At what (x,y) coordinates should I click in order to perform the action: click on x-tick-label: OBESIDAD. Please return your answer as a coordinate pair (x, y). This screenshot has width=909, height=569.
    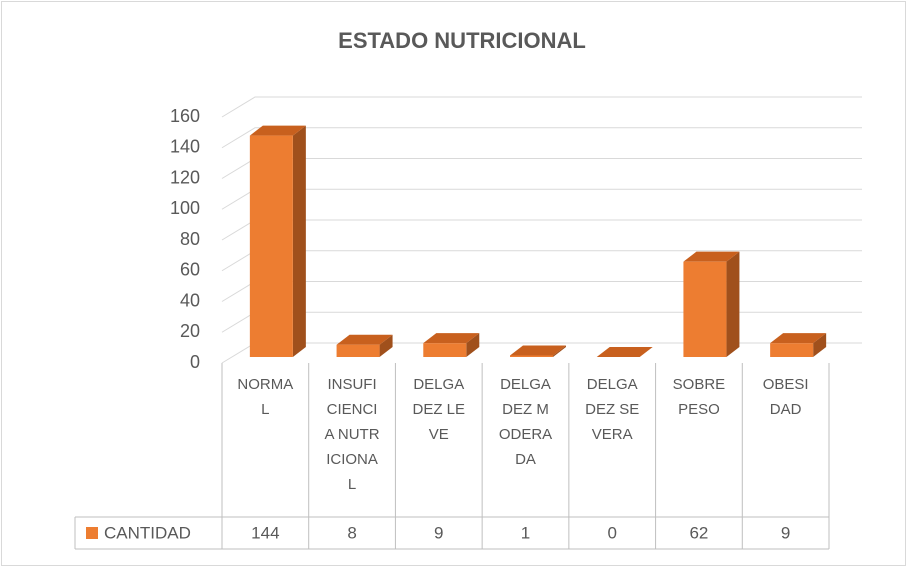
    Looking at the image, I should click on (785, 397).